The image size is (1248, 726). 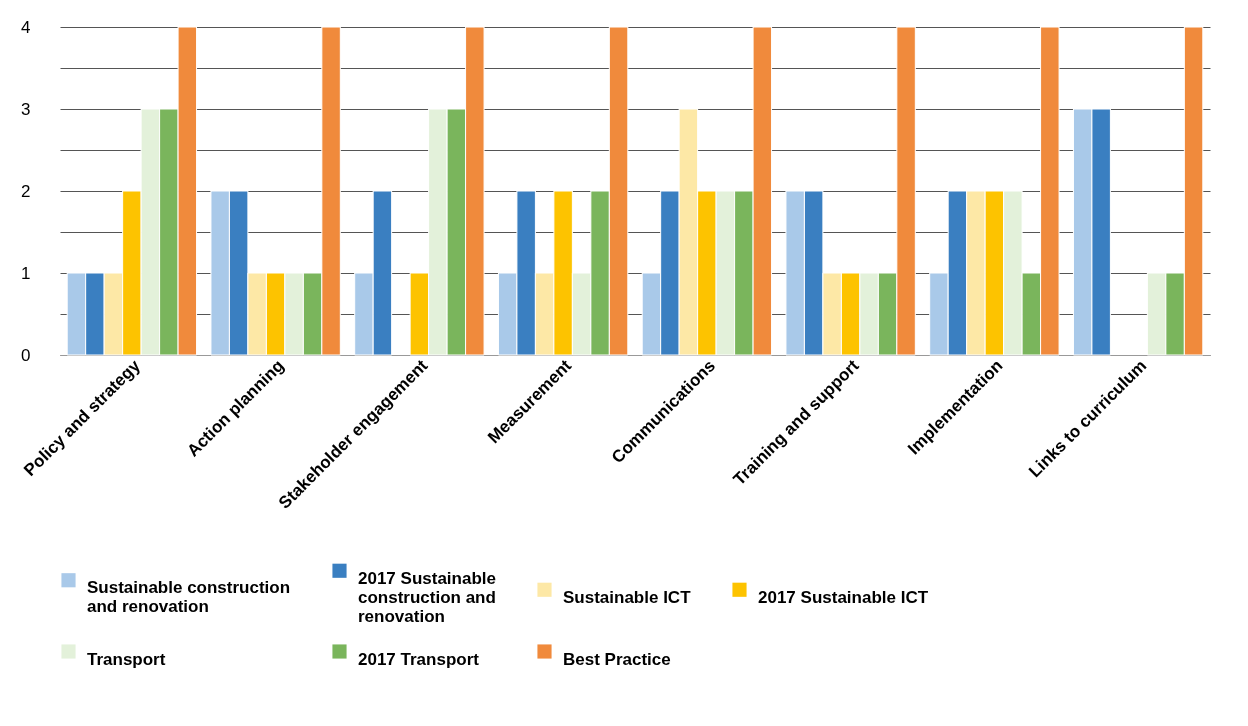 I want to click on y-tick-label: 0, so click(x=26, y=355).